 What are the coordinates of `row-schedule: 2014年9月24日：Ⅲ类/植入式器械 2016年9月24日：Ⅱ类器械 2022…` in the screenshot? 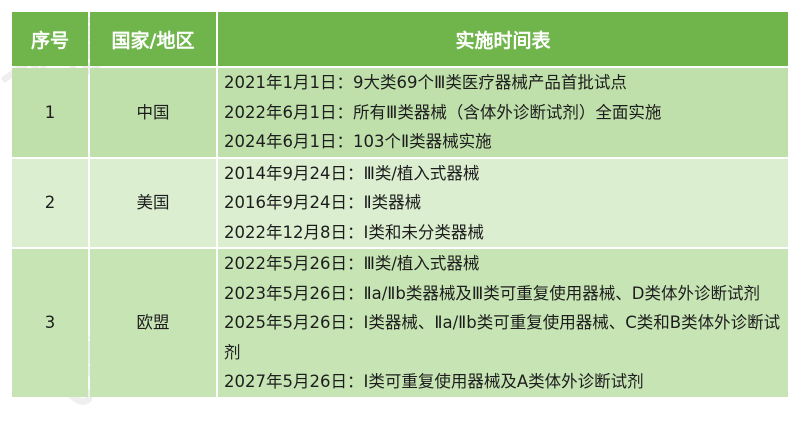 It's located at (503, 202).